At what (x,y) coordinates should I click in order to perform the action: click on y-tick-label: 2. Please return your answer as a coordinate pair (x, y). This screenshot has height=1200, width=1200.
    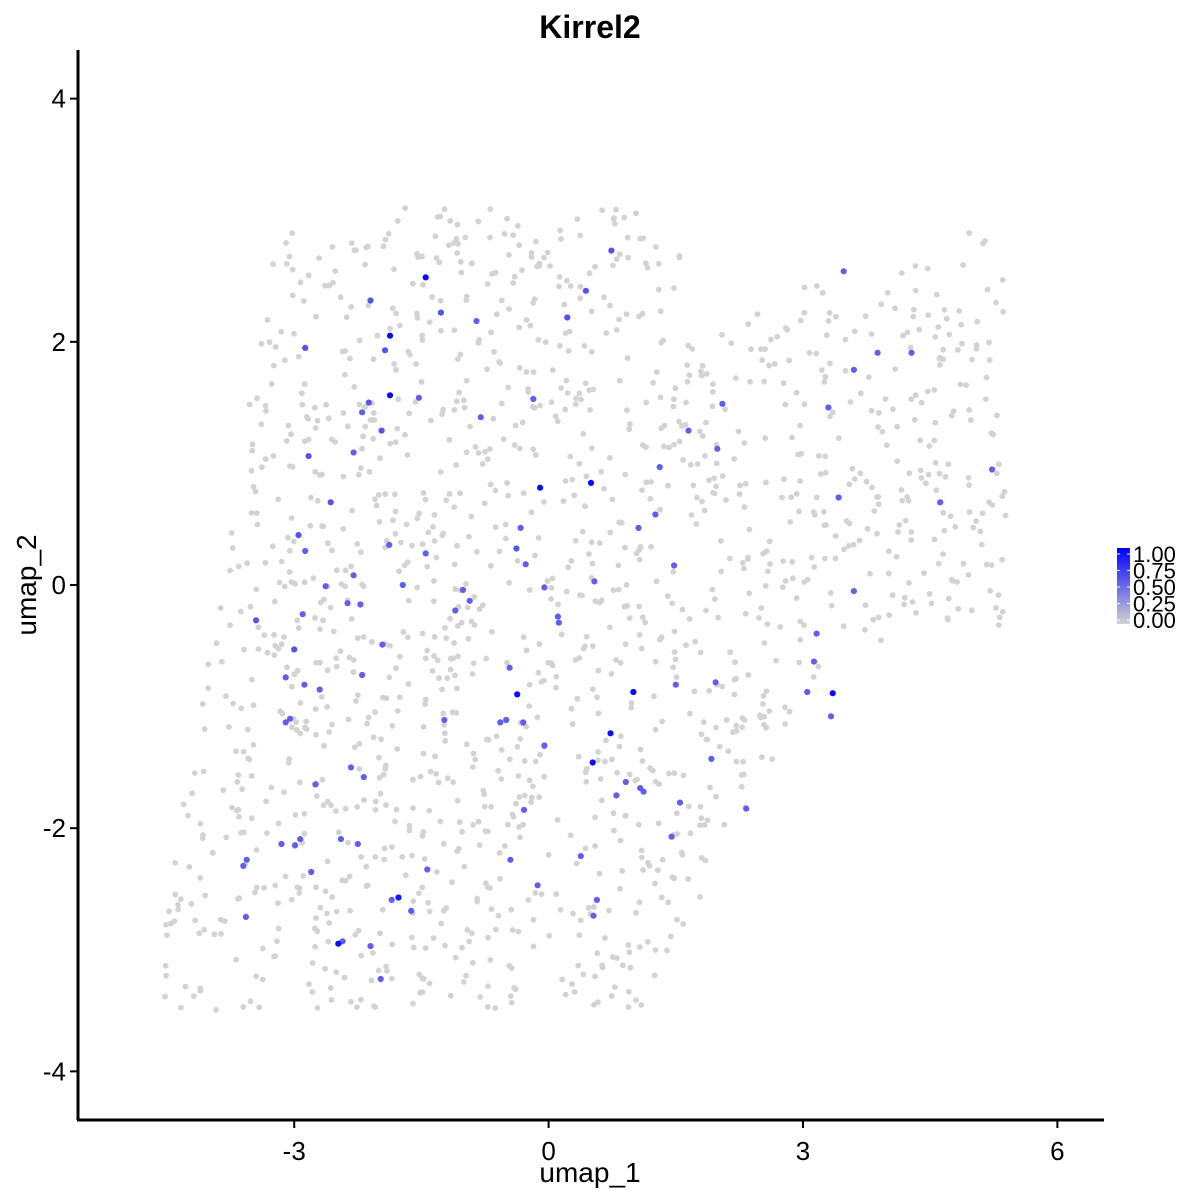
    Looking at the image, I should click on (59, 342).